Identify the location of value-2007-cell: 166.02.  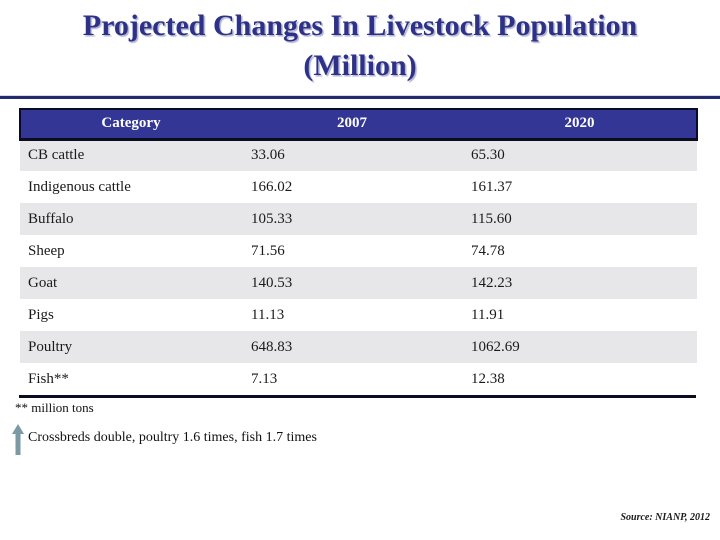
(272, 186).